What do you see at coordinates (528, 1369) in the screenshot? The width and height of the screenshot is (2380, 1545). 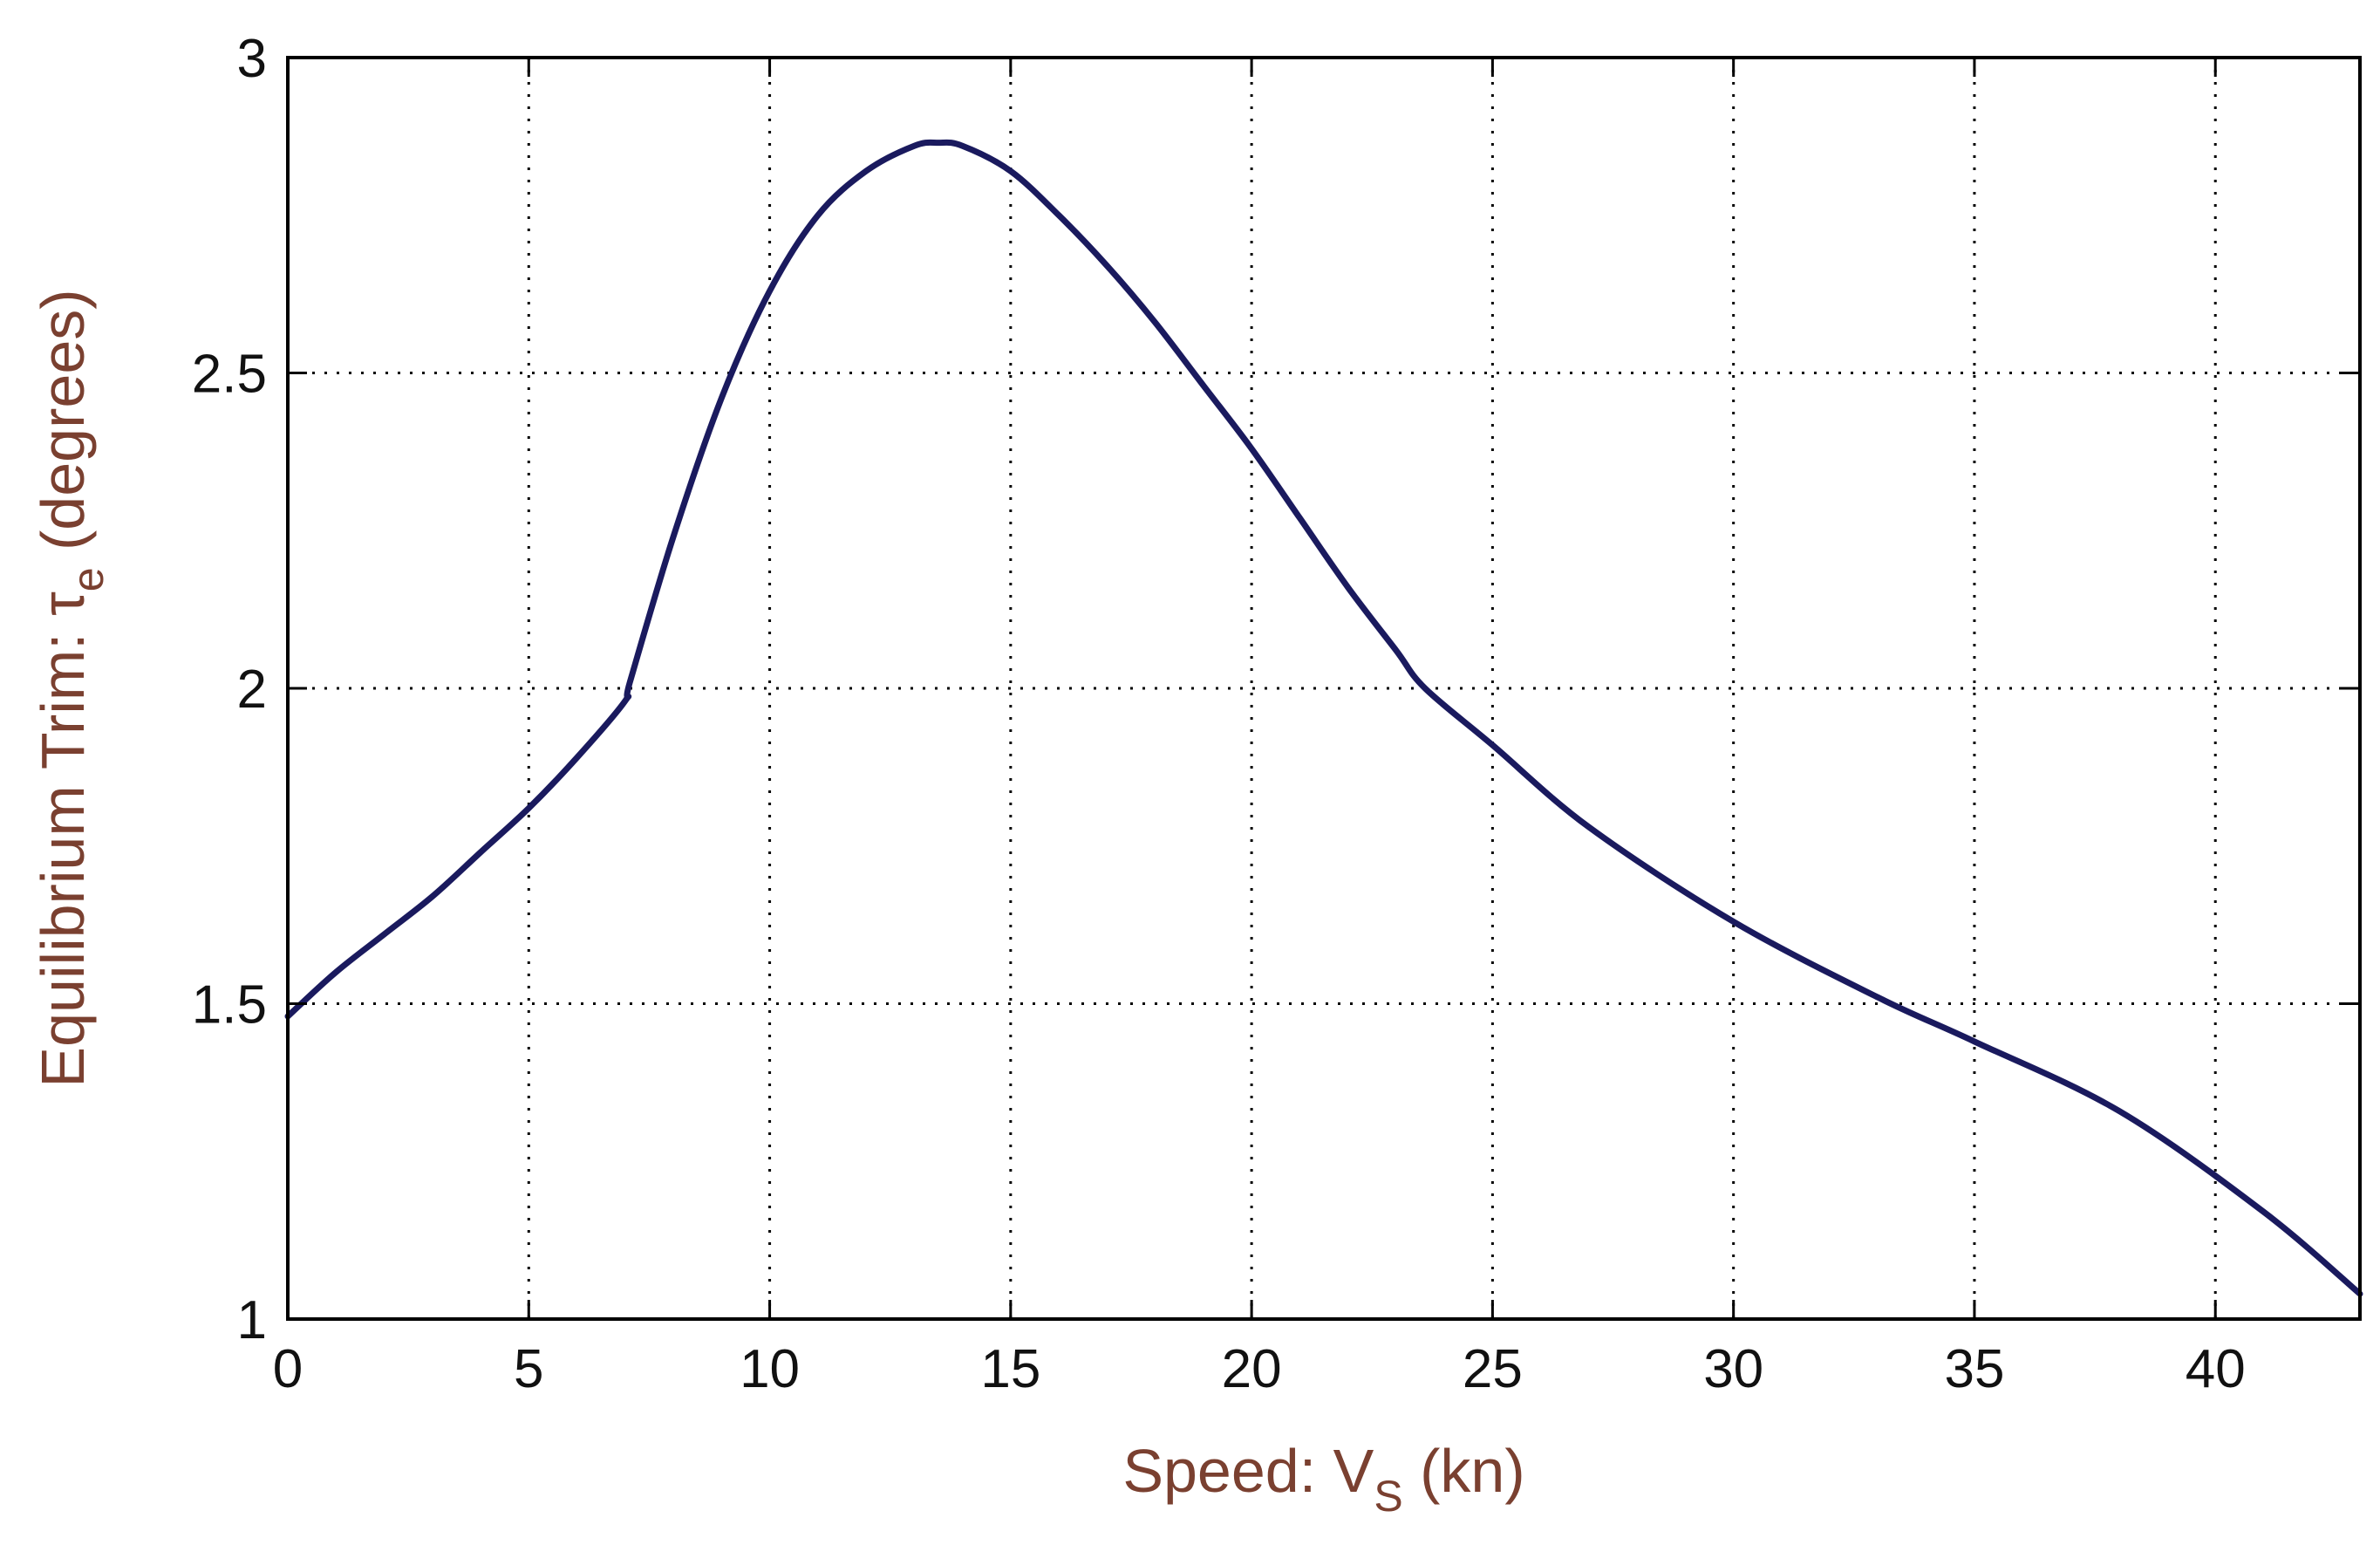 I see `x-tick-label: 5` at bounding box center [528, 1369].